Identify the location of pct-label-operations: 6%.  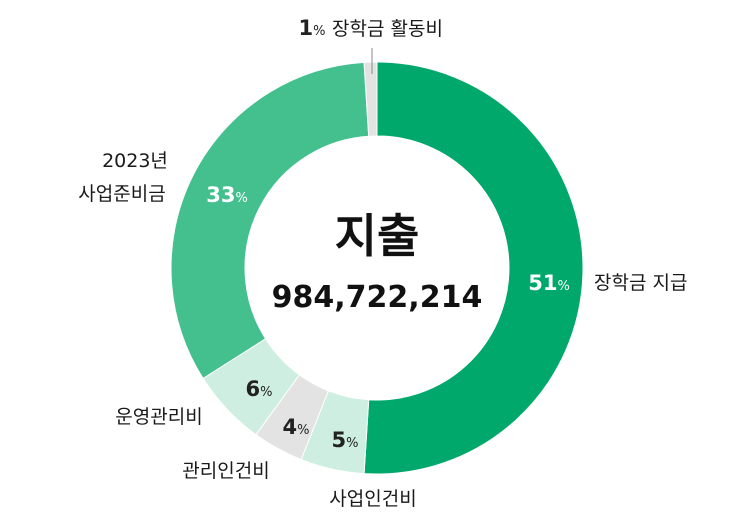
(259, 389).